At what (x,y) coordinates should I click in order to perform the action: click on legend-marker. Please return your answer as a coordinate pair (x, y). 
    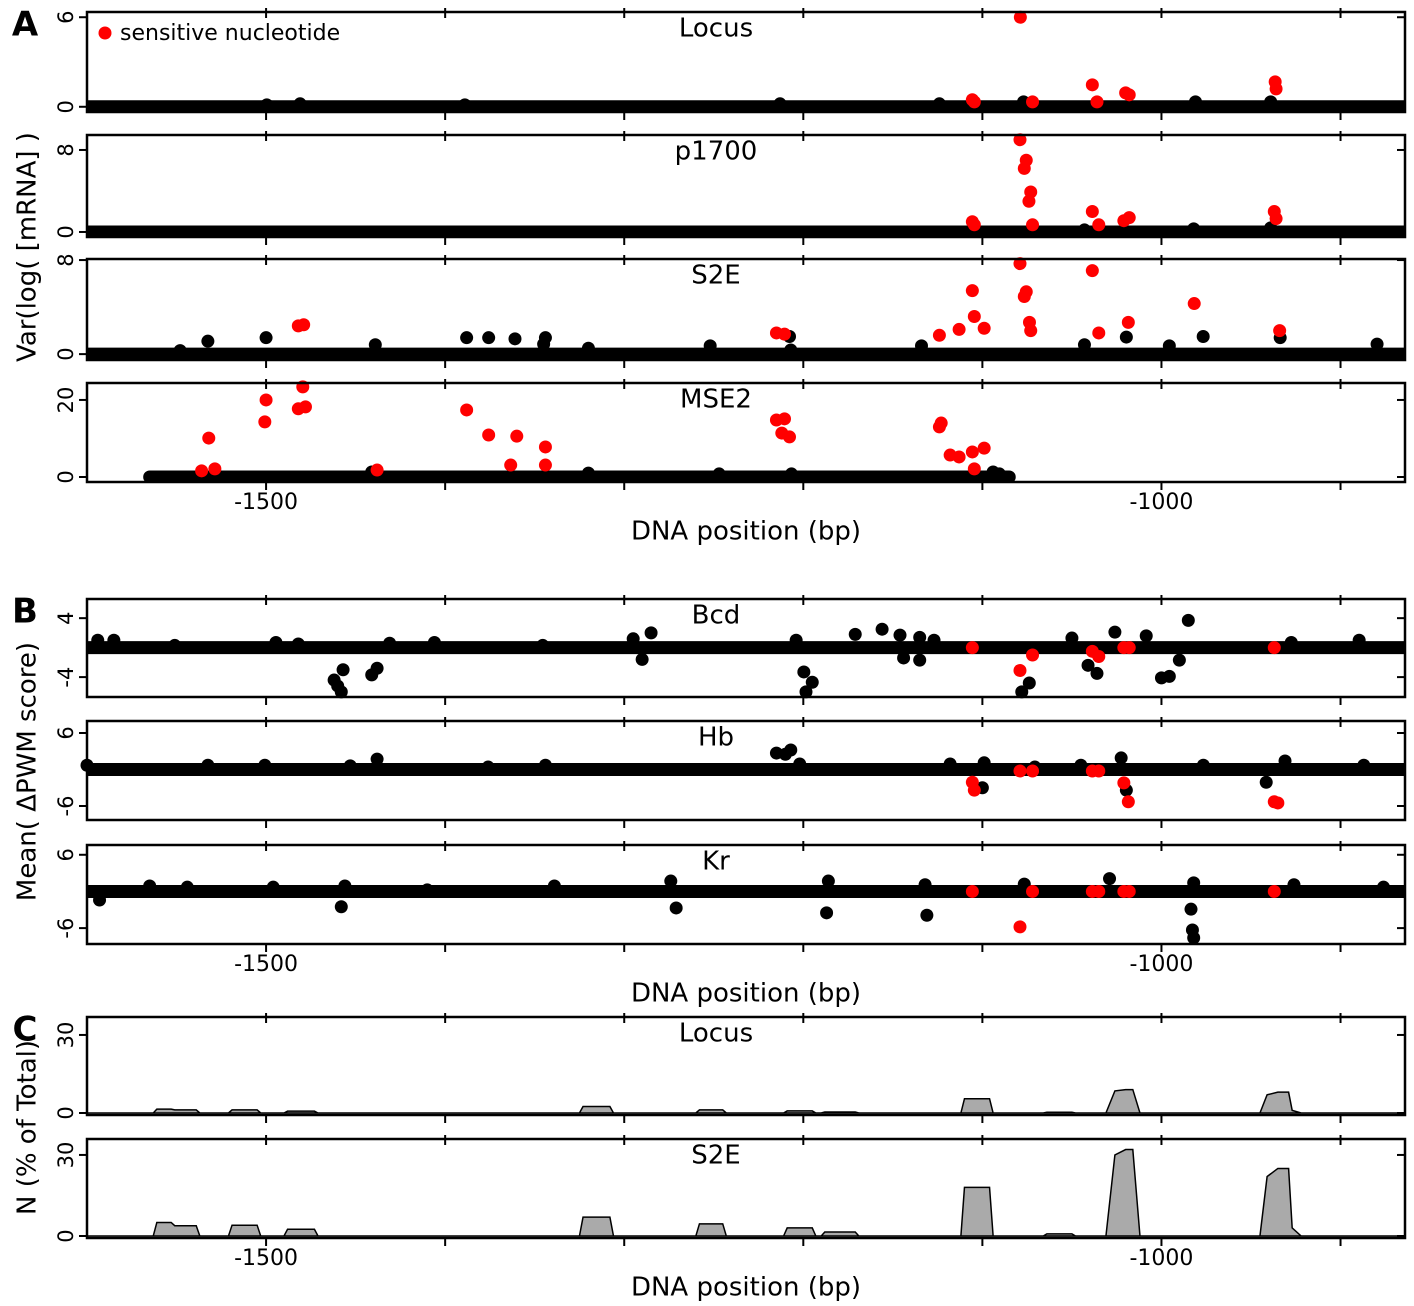
    Looking at the image, I should click on (105, 33).